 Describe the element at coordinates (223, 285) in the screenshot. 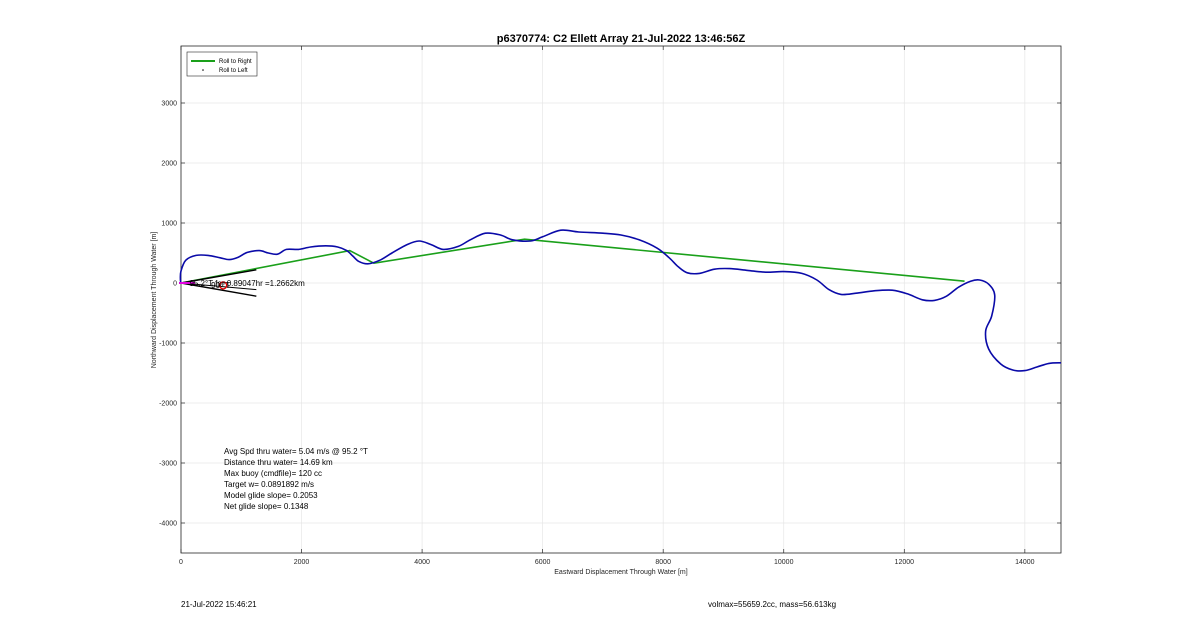

I see `target-marker` at that location.